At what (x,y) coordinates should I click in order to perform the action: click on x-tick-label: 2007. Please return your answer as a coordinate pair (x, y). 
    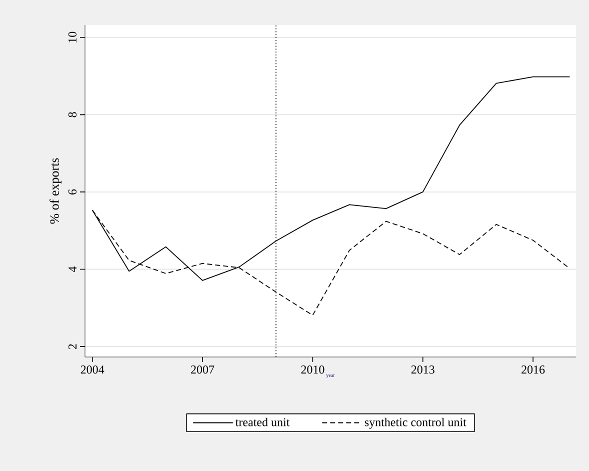
    Looking at the image, I should click on (202, 370).